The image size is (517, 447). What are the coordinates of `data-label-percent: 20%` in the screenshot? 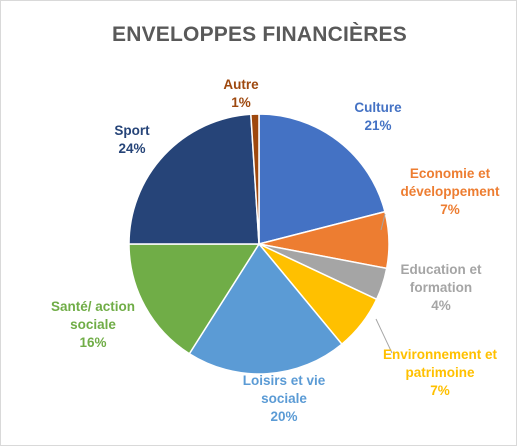 It's located at (283, 416).